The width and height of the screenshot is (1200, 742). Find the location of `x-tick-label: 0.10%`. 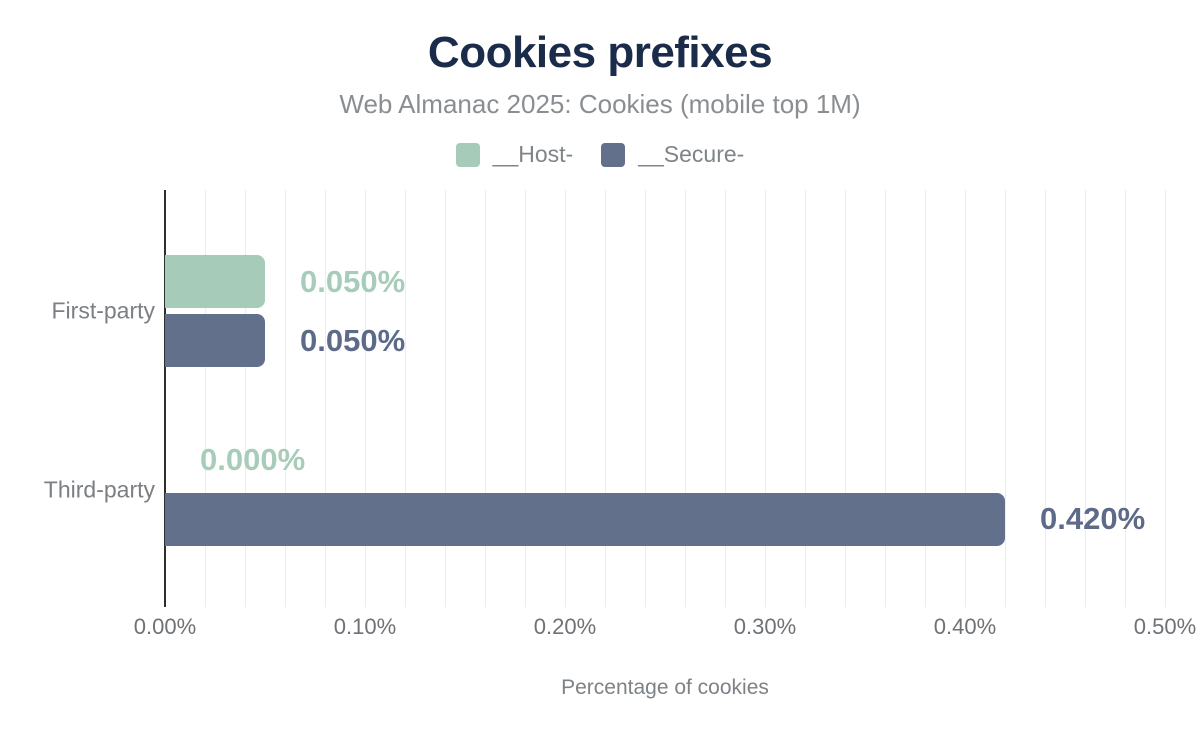

x-tick-label: 0.10% is located at coordinates (365, 626).